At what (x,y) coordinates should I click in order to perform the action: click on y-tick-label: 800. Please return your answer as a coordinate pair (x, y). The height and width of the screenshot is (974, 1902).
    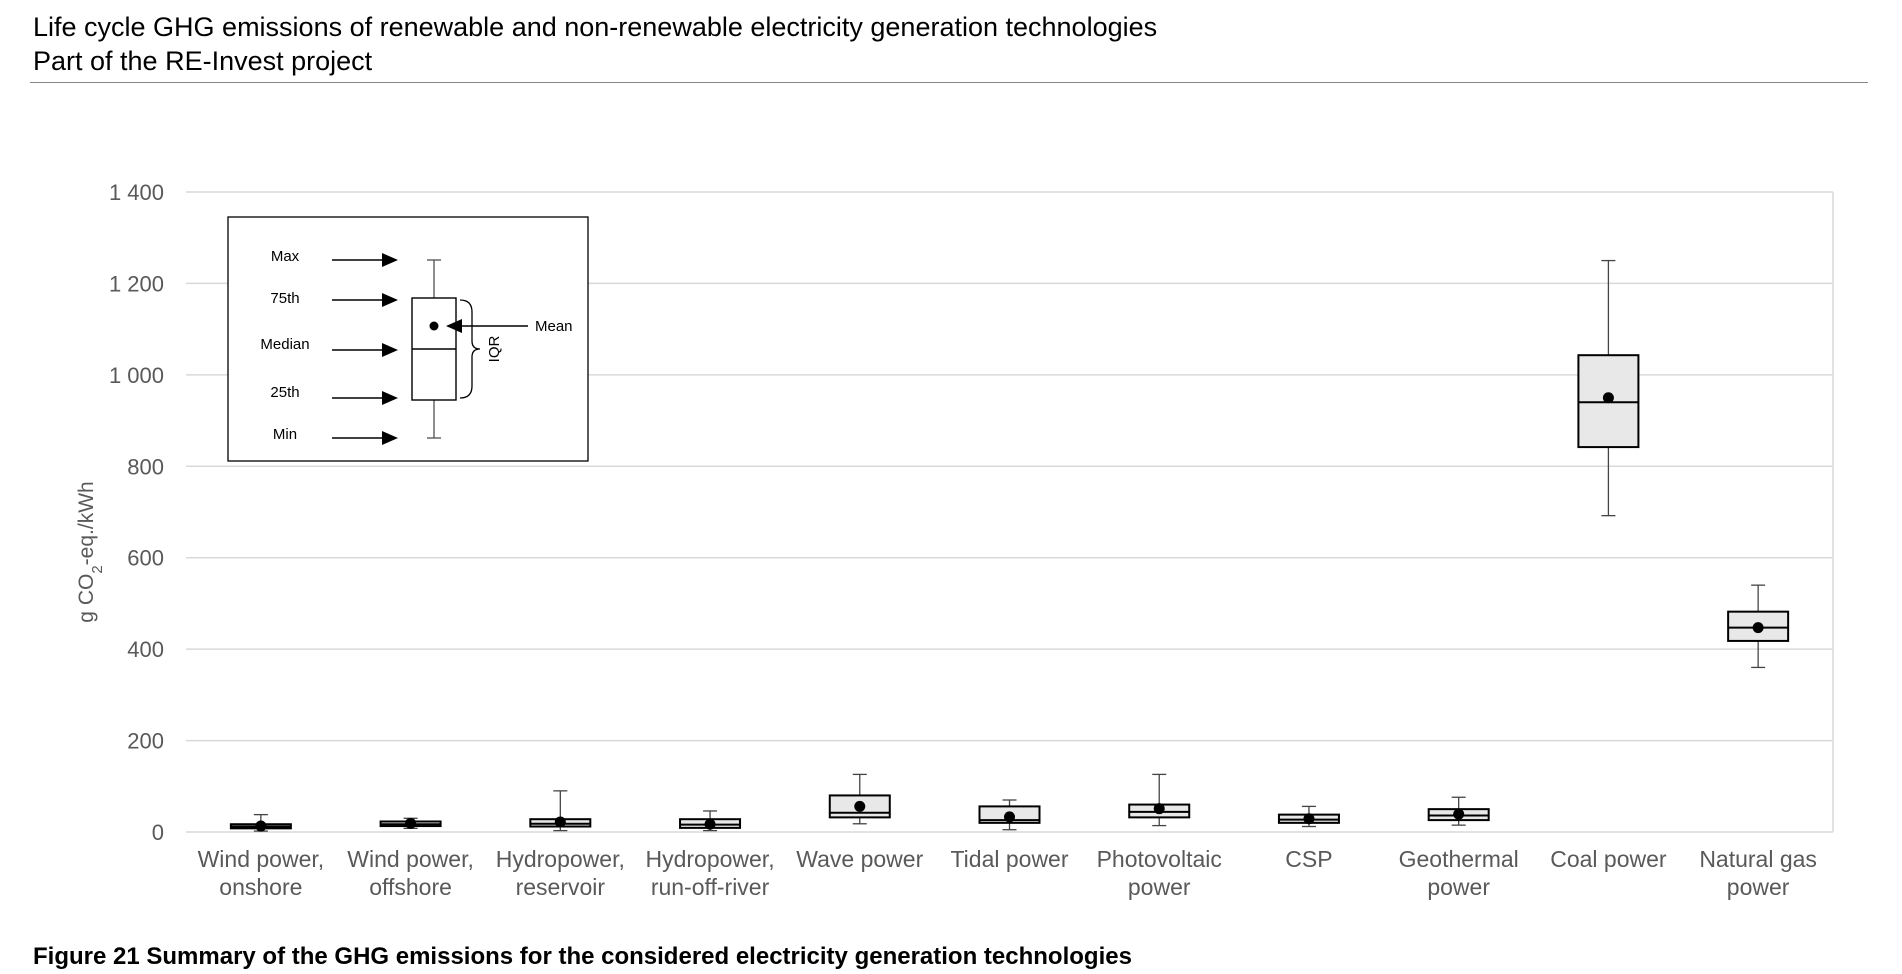
    Looking at the image, I should click on (145, 466).